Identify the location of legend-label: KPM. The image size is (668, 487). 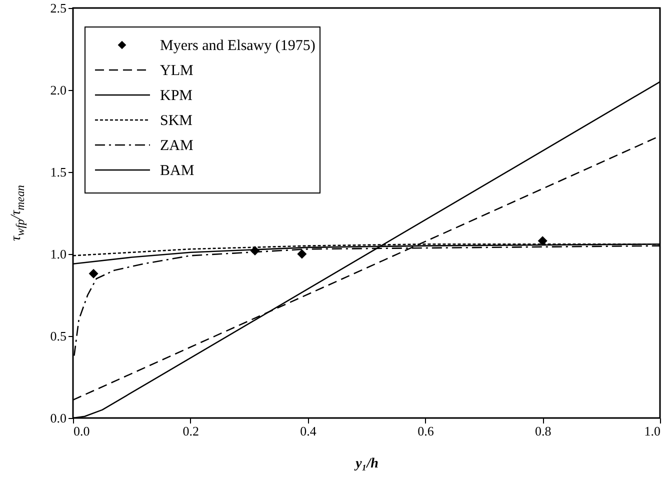
(176, 96).